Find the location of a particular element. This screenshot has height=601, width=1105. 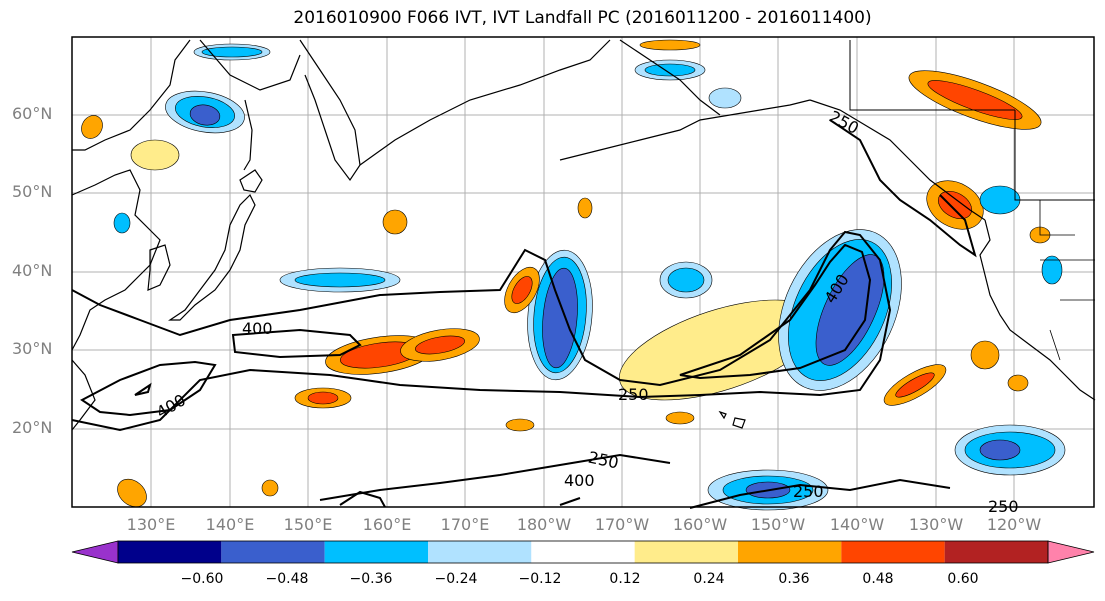

ivt-contour-400-west is located at coordinates (296, 343).